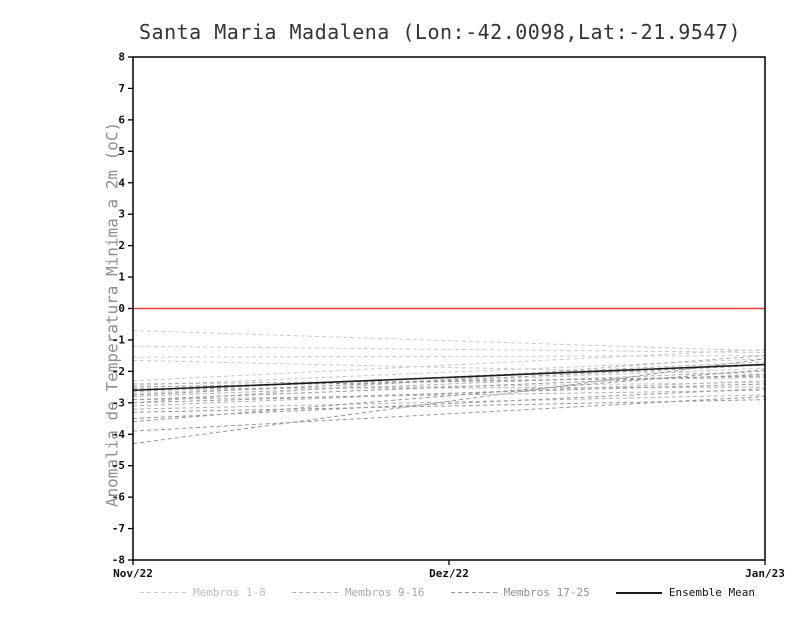  I want to click on legend-item: Membros 9-16, so click(358, 592).